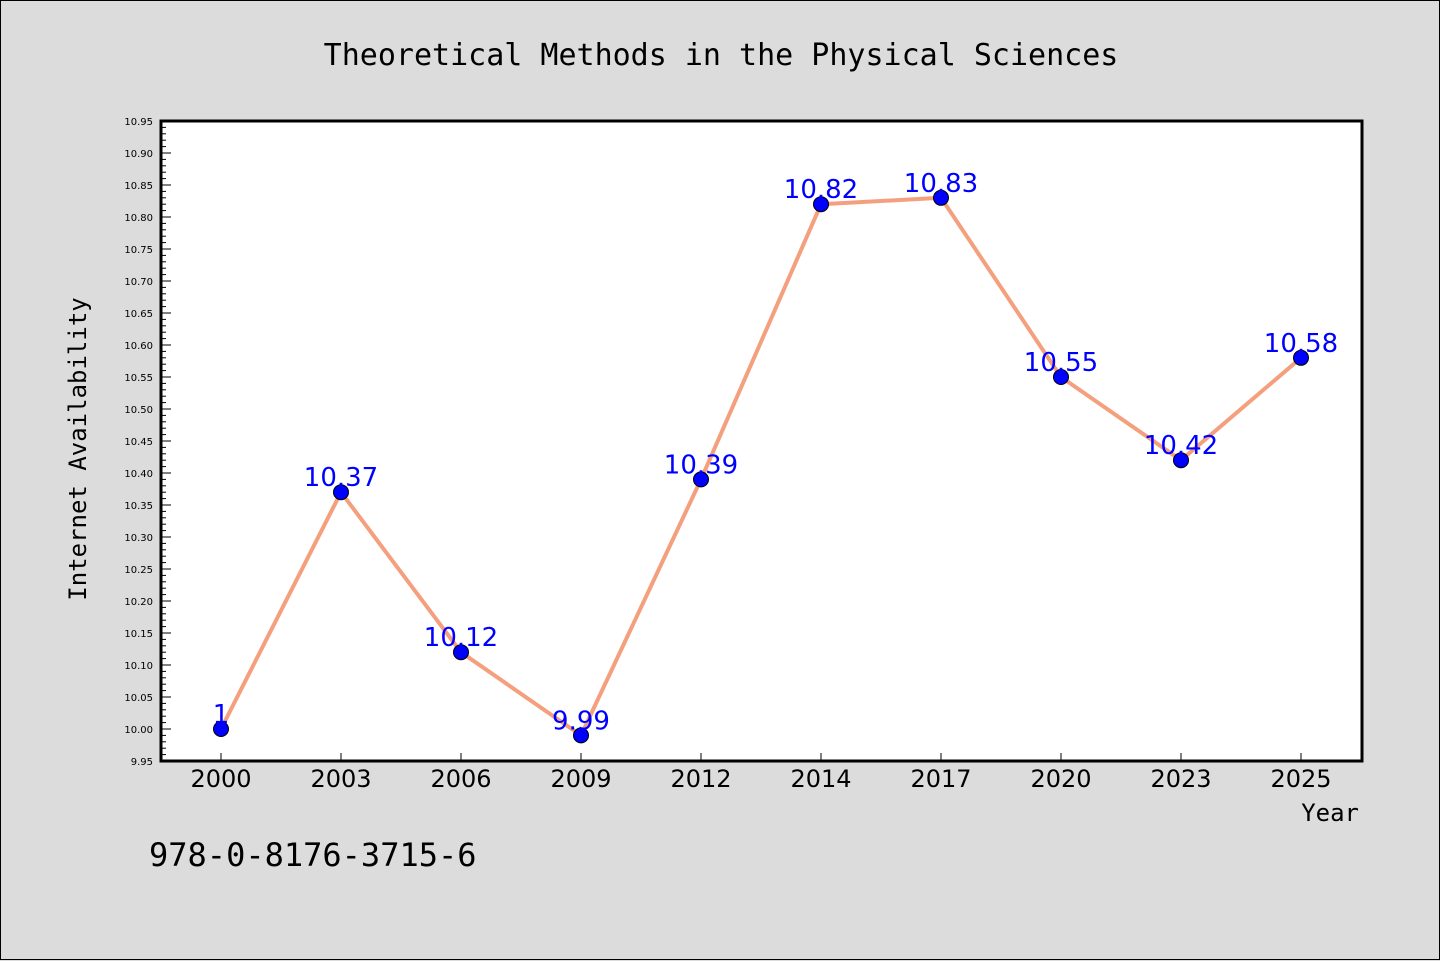 The height and width of the screenshot is (961, 1440). Describe the element at coordinates (313, 855) in the screenshot. I see `isbn-annotation: 978-0-8176-3715-6` at that location.